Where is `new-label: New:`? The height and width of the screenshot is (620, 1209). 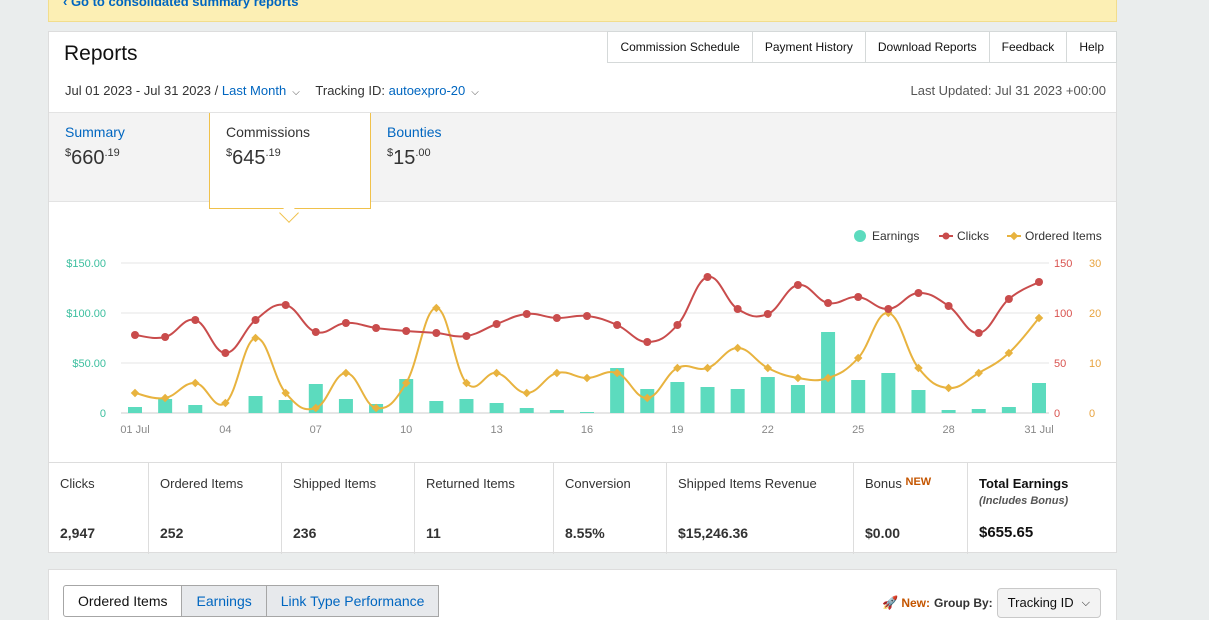
new-label: New: is located at coordinates (915, 603).